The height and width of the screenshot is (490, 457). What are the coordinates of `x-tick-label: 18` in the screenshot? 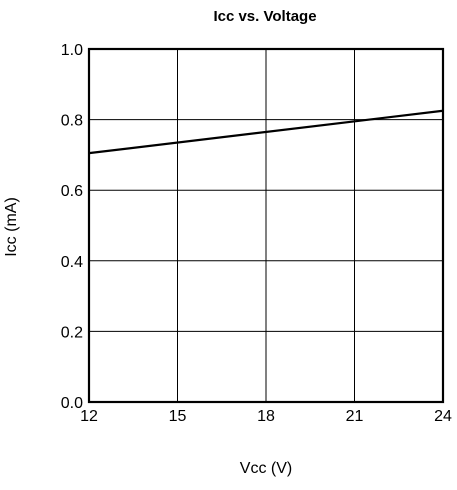 It's located at (266, 416).